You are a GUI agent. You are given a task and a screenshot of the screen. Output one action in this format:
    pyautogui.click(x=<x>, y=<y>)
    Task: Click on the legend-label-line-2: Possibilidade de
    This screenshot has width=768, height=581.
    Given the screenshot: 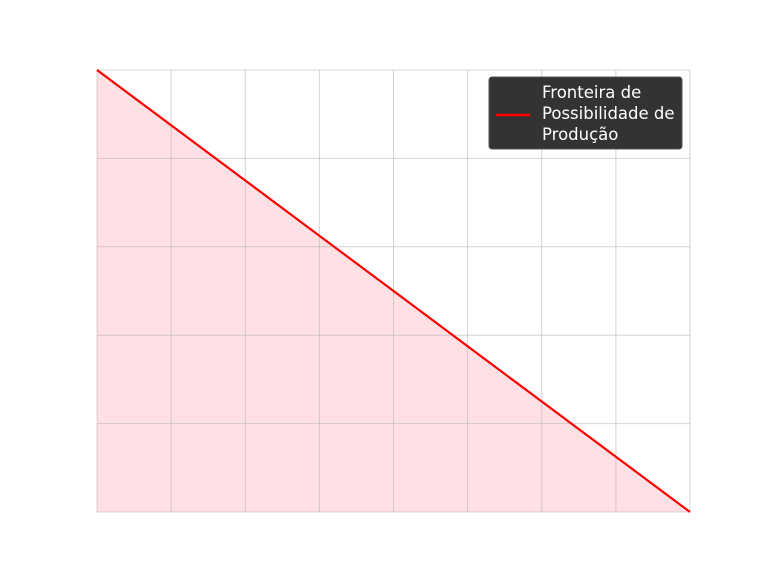 What is the action you would take?
    pyautogui.click(x=608, y=113)
    